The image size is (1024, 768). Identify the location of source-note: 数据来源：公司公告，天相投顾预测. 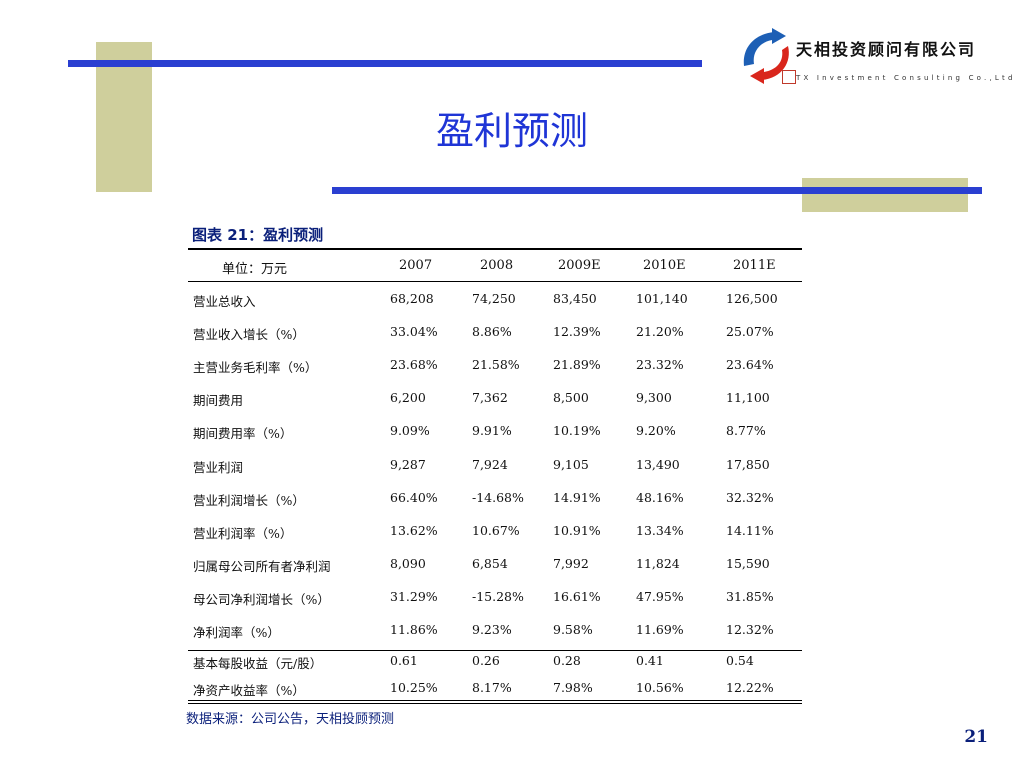
(290, 719).